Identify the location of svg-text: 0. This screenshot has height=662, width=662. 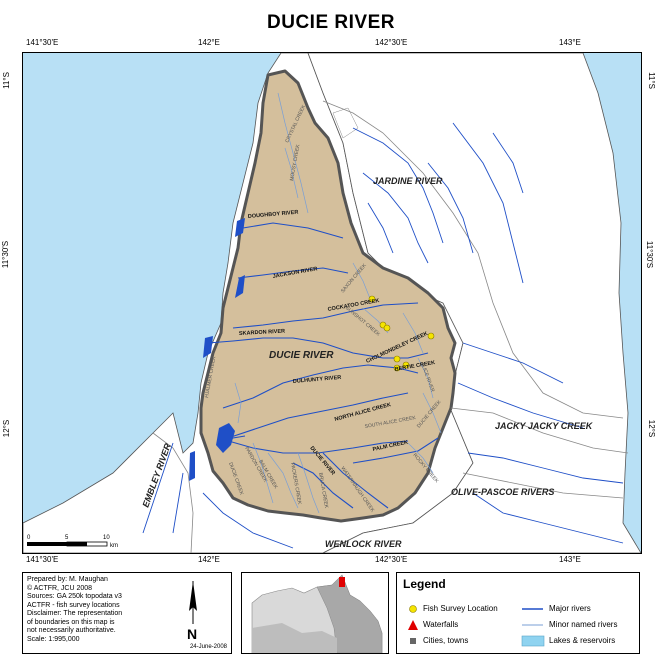
(29, 538).